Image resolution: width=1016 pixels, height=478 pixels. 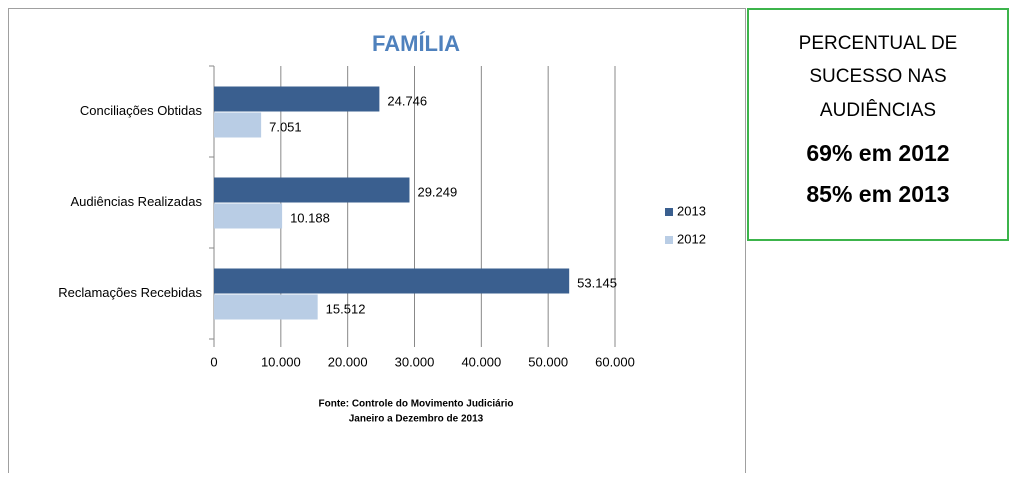 I want to click on x-tick-label: 20.000, so click(x=348, y=361).